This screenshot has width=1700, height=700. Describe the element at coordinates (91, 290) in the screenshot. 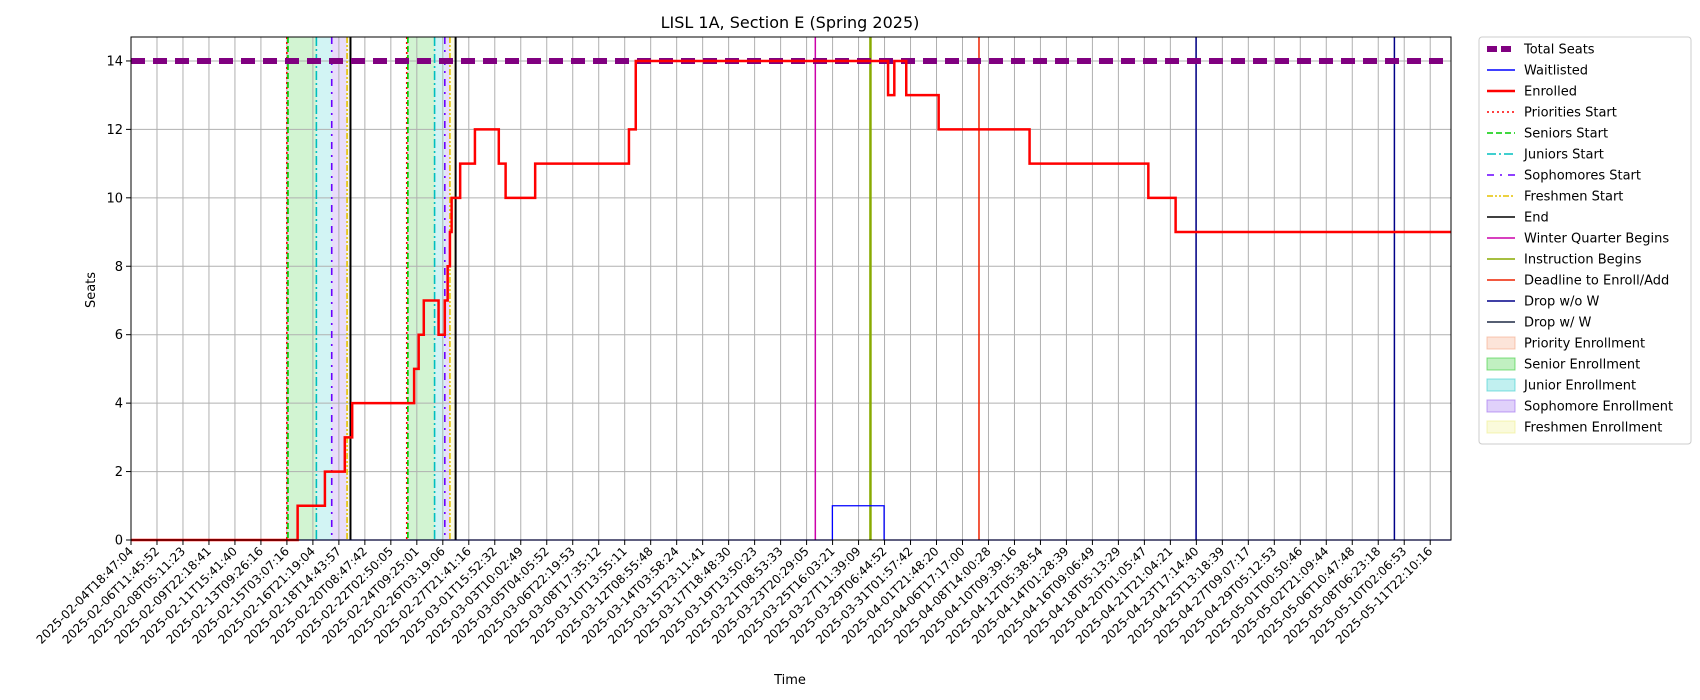

I see `y-axis-label: Seats` at that location.